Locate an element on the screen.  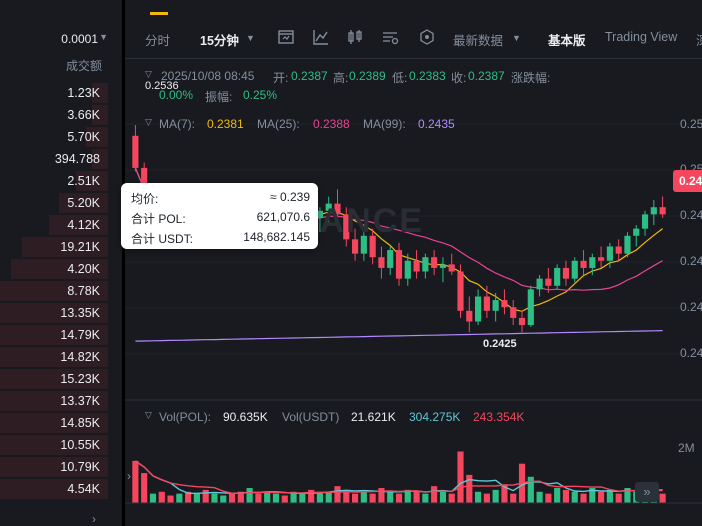
order-book-row: 15.23K is located at coordinates (57, 379).